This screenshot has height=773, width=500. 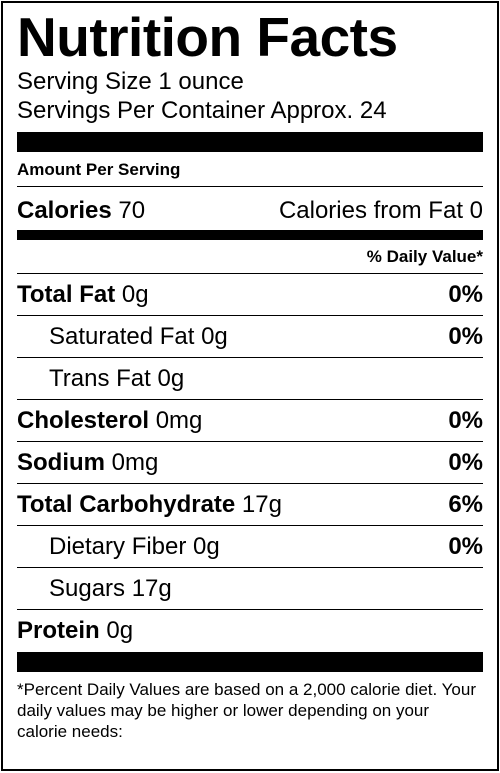 I want to click on nutrient-row-trans-fat: Trans Fat 0g, so click(x=250, y=379).